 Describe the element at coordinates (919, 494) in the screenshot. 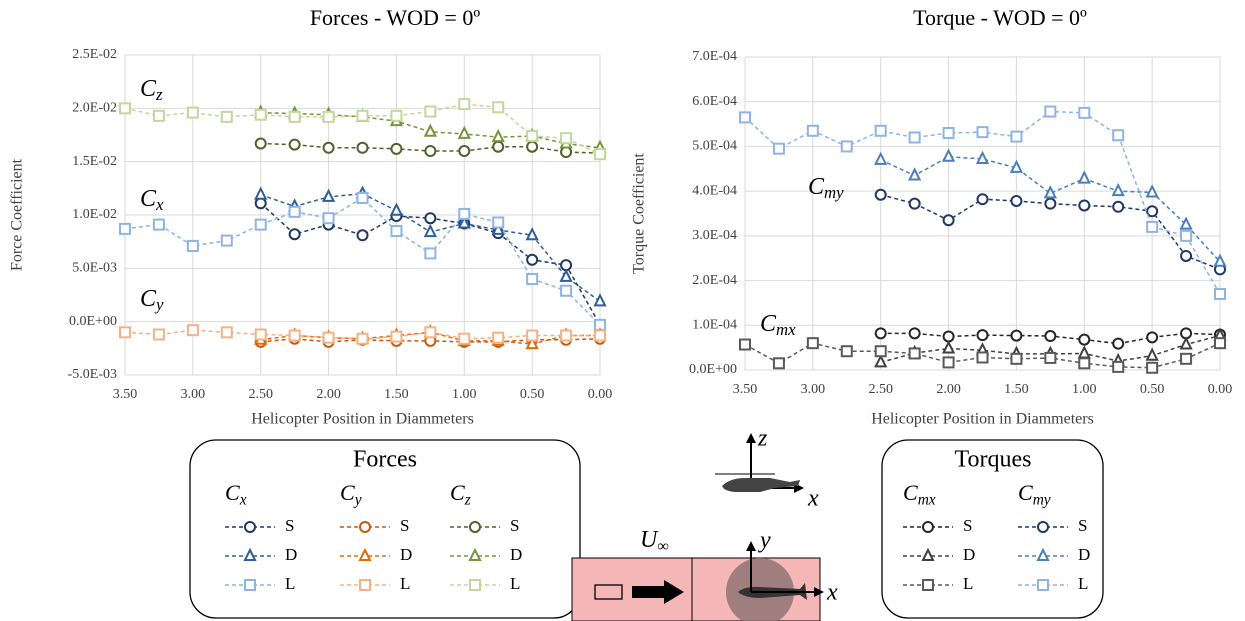

I see `legend-group: Cmx` at that location.